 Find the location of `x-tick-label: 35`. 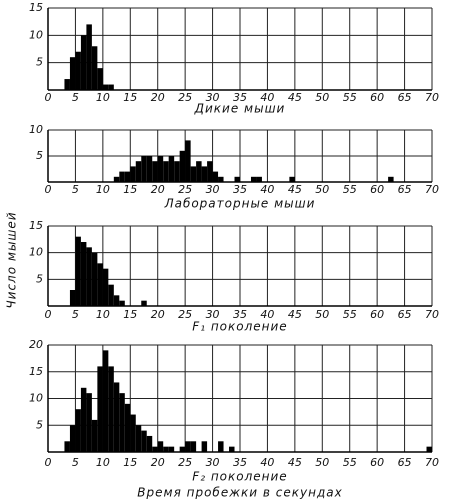

x-tick-label: 35 is located at coordinates (240, 462).